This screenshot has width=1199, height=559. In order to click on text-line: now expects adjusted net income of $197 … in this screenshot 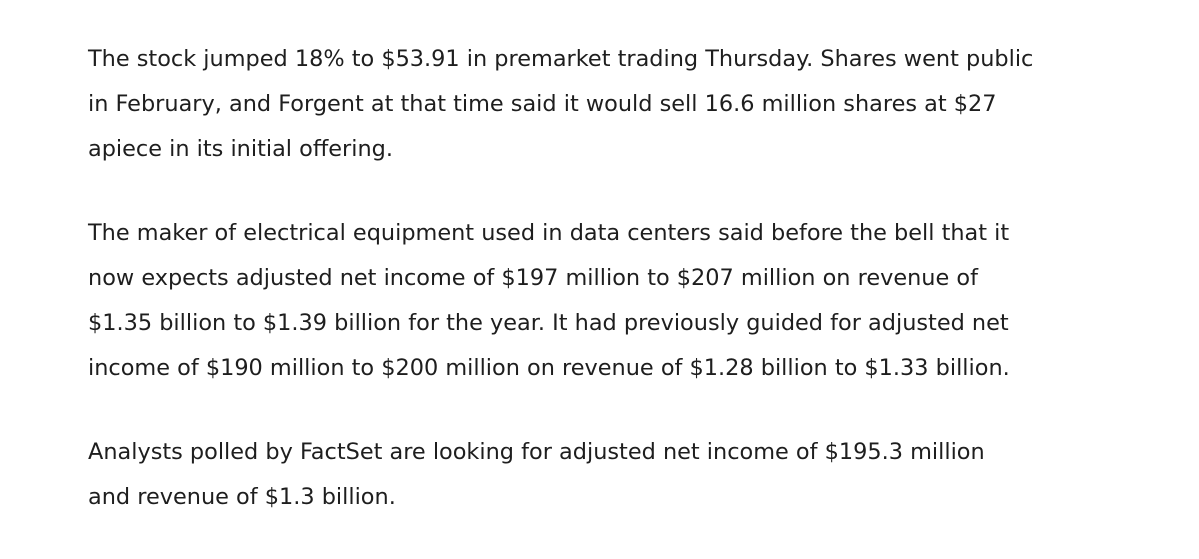, I will do `click(533, 278)`.